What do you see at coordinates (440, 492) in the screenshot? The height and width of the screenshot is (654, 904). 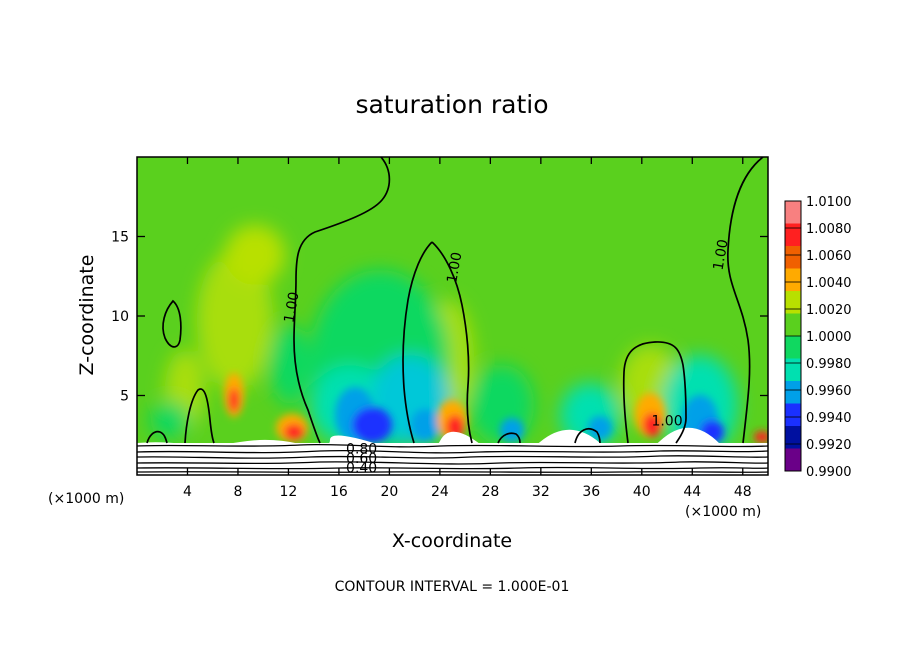 I see `x-tick-label: 24` at bounding box center [440, 492].